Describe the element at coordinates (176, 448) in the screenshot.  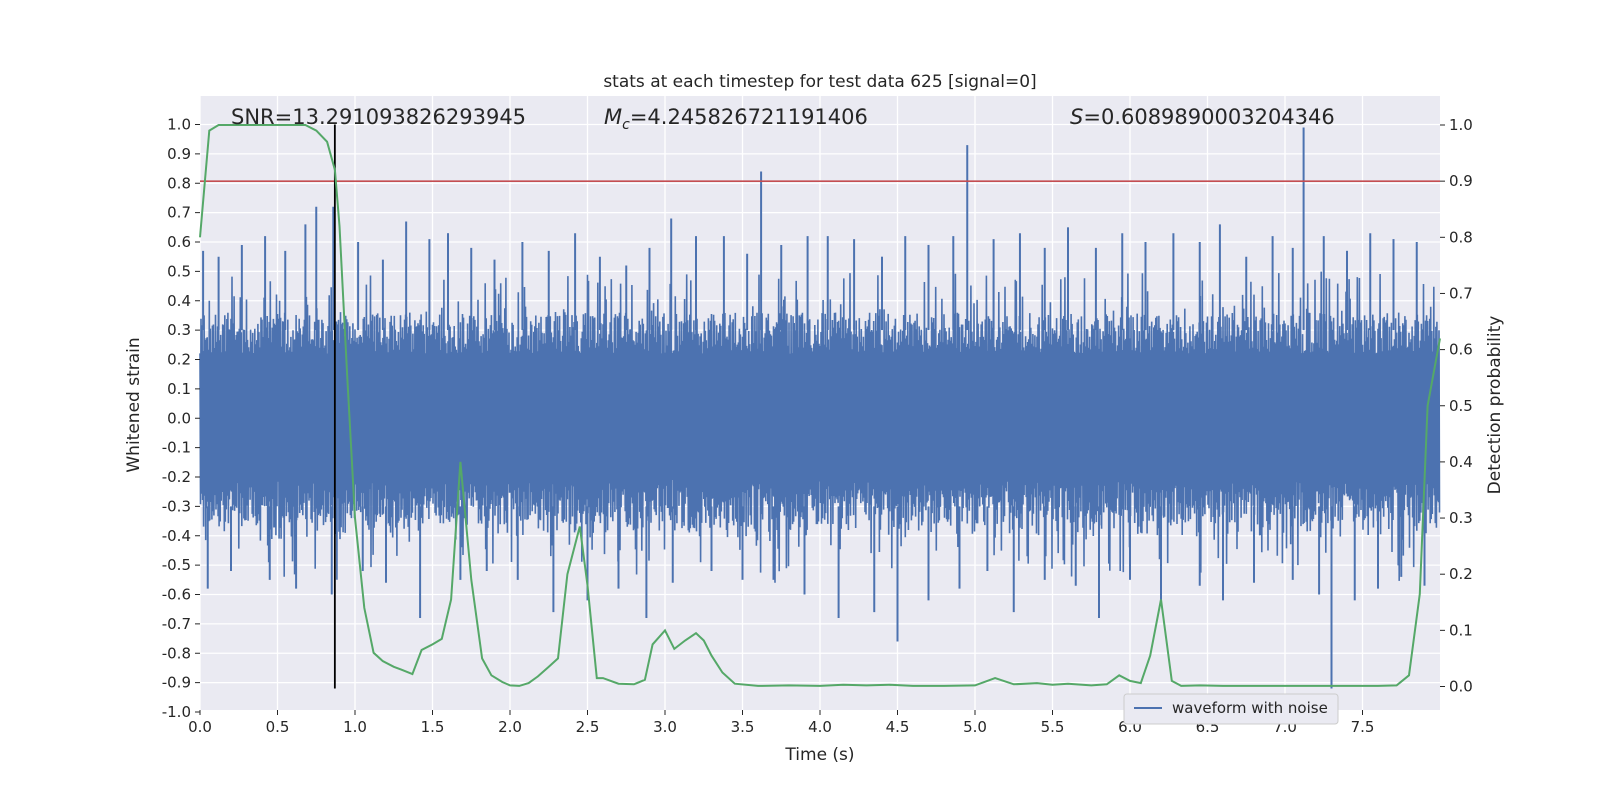
I see `left-y-tick-label: -0.1` at that location.